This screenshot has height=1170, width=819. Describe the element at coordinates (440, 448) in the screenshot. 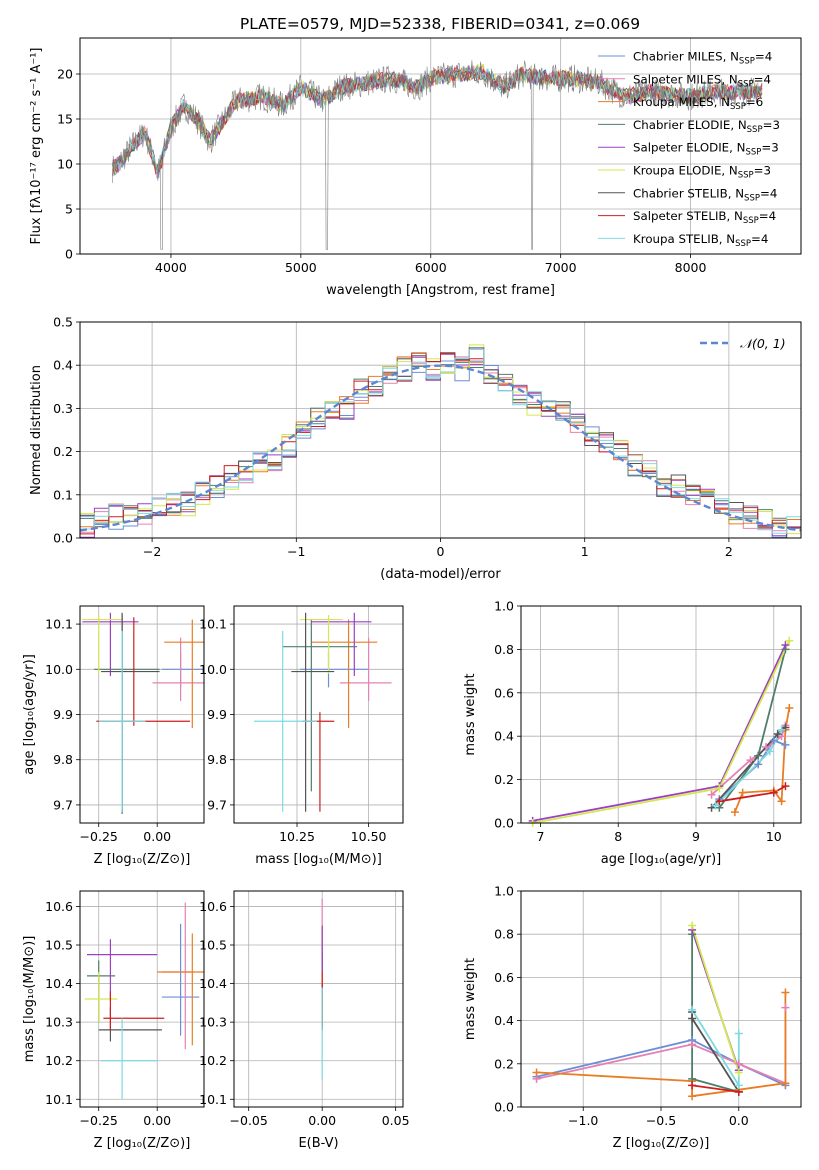

I see `normal-curve` at that location.